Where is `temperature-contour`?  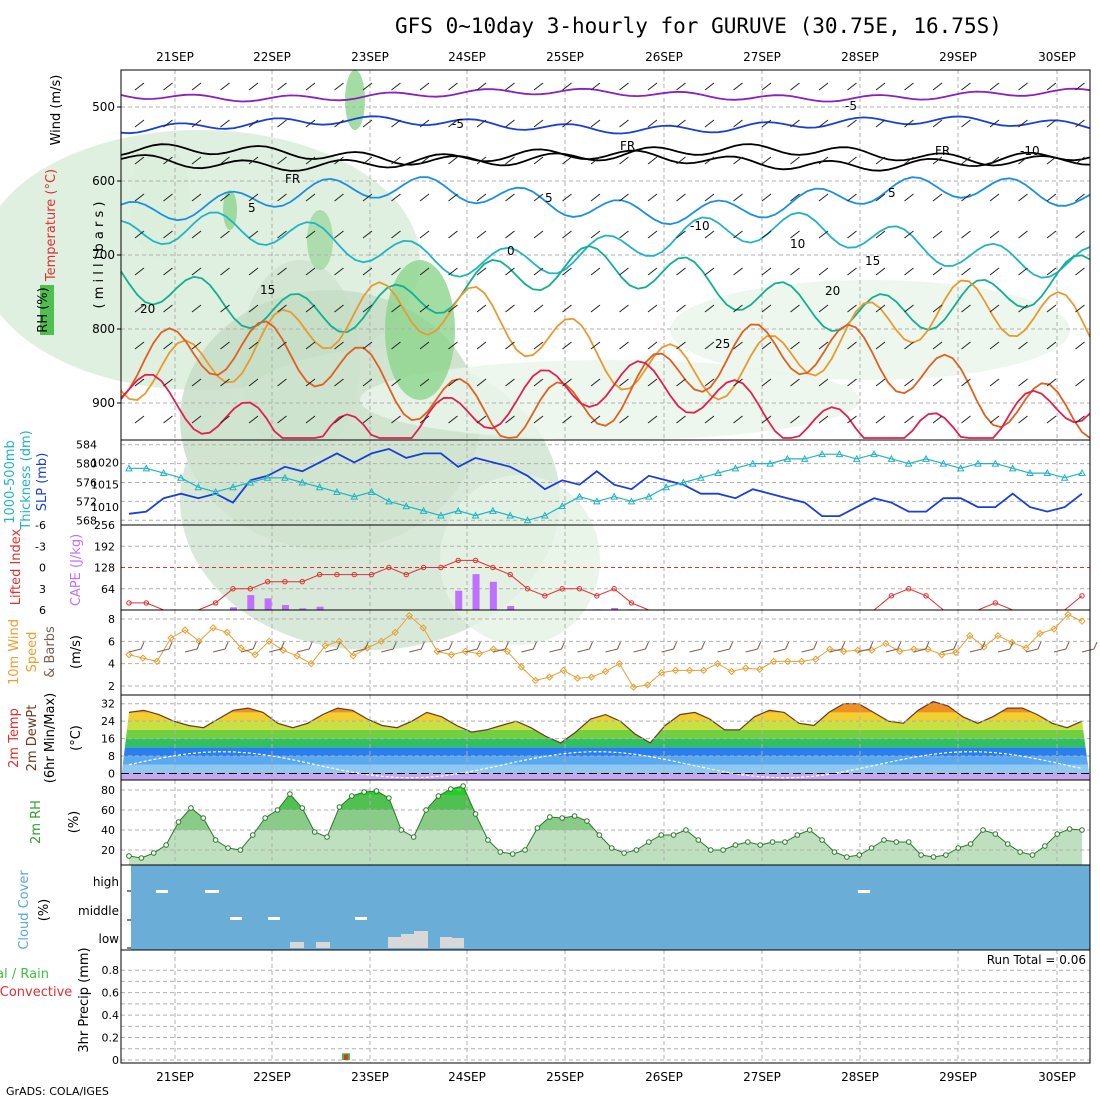 temperature-contour is located at coordinates (605, 125).